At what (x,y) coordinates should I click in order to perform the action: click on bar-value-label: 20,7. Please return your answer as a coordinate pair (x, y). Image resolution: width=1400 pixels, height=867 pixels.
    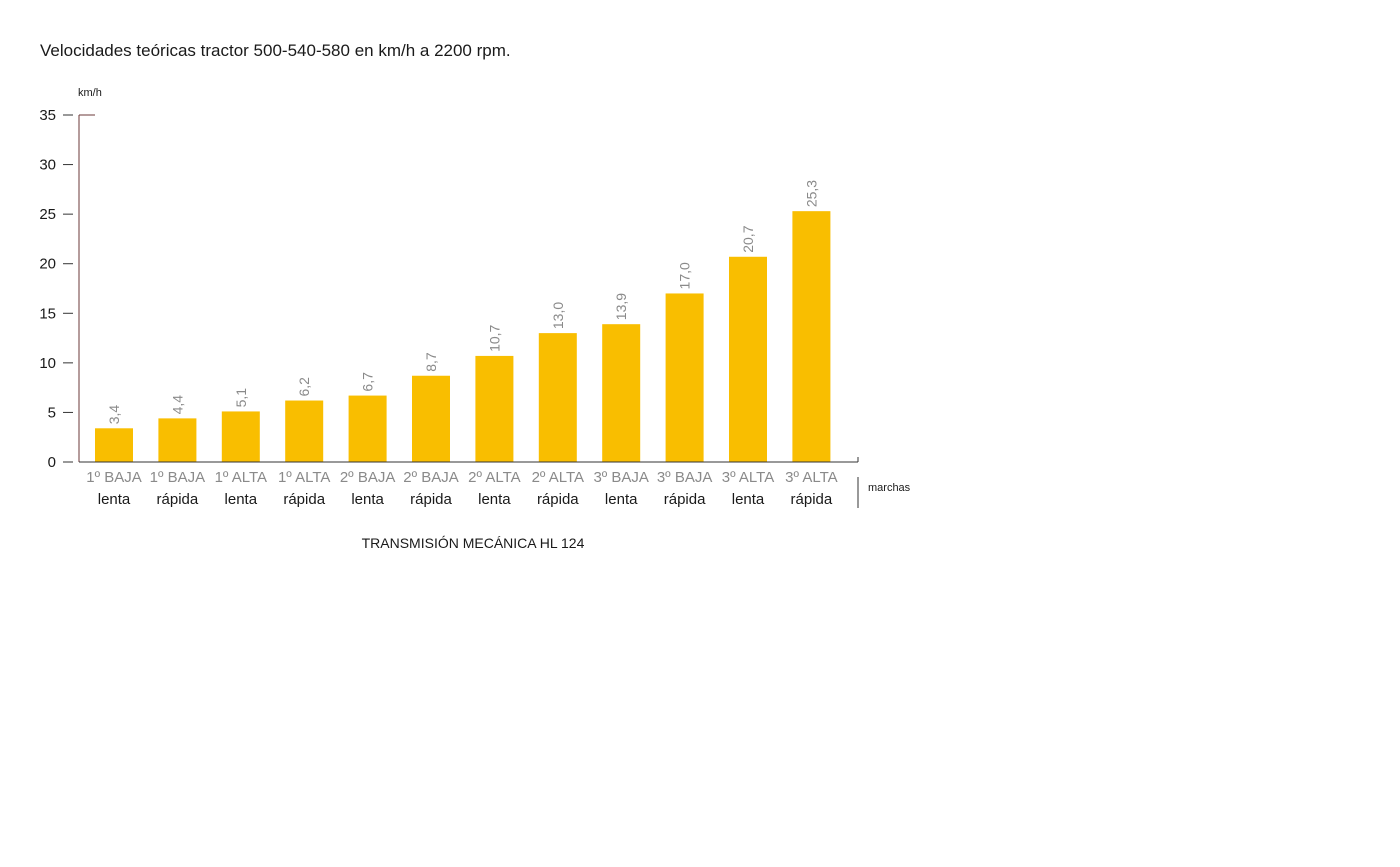
    Looking at the image, I should click on (748, 238).